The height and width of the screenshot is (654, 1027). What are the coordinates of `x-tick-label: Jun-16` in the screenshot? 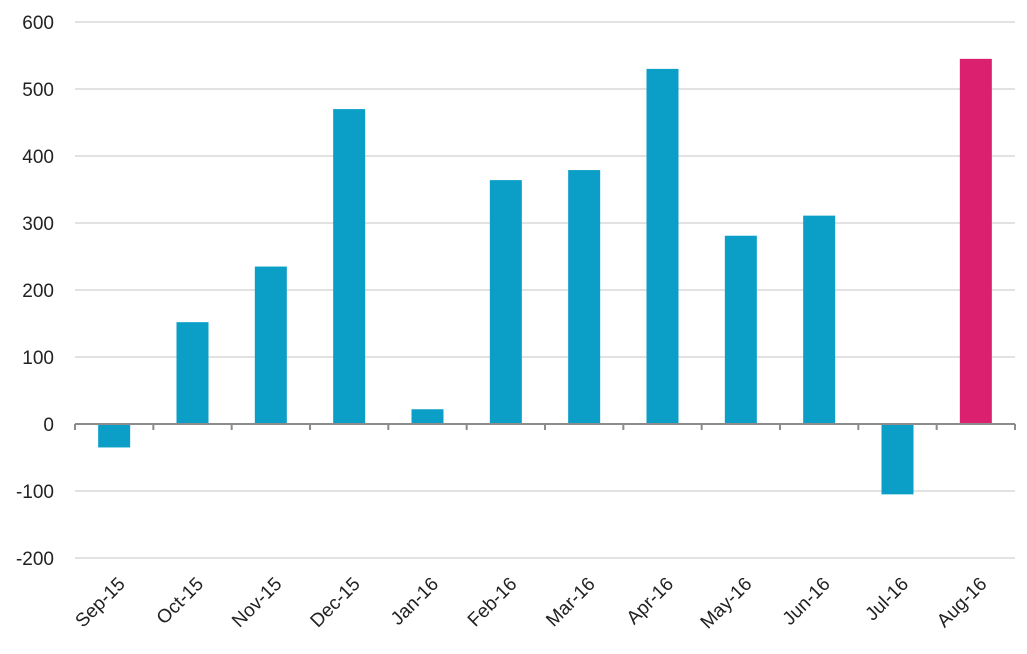 It's located at (807, 602).